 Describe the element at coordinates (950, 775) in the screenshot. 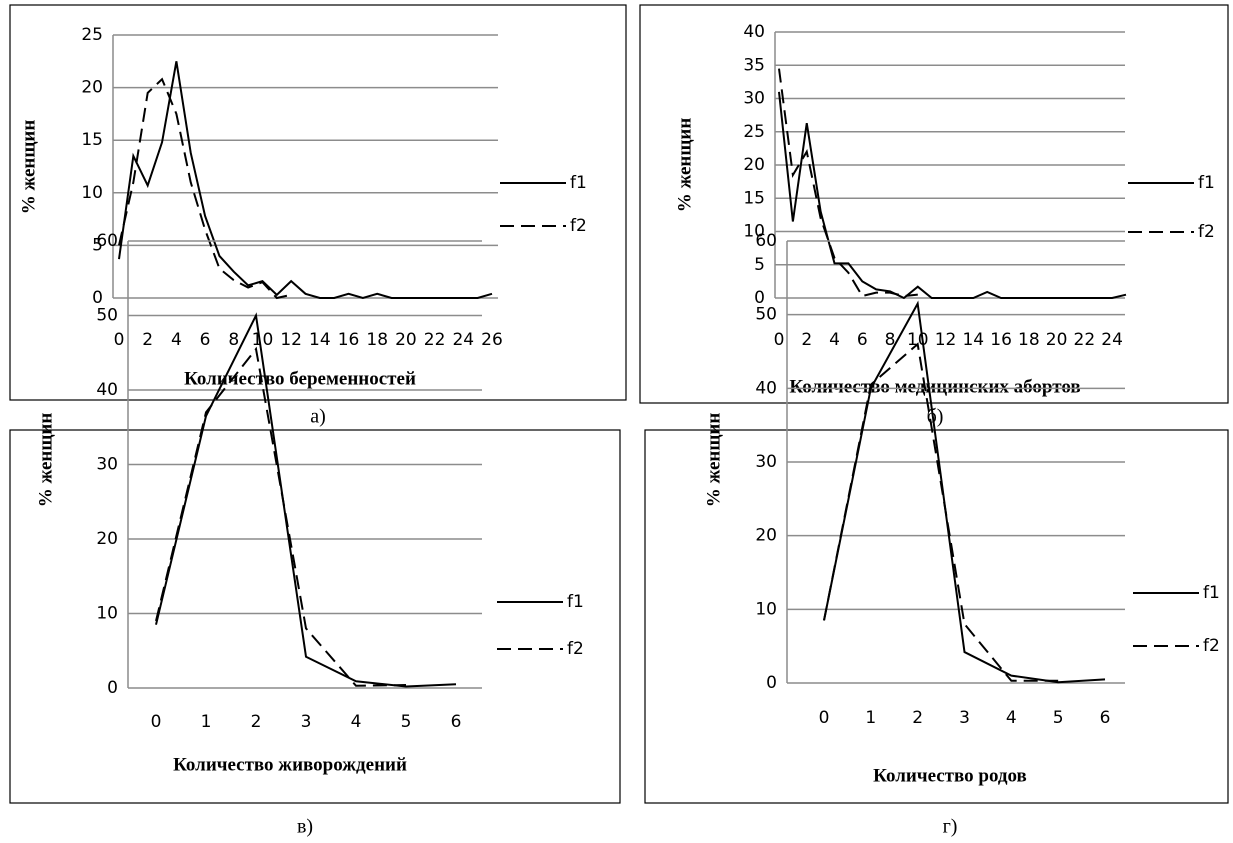

I see `x-axis-title: Количество родов` at that location.